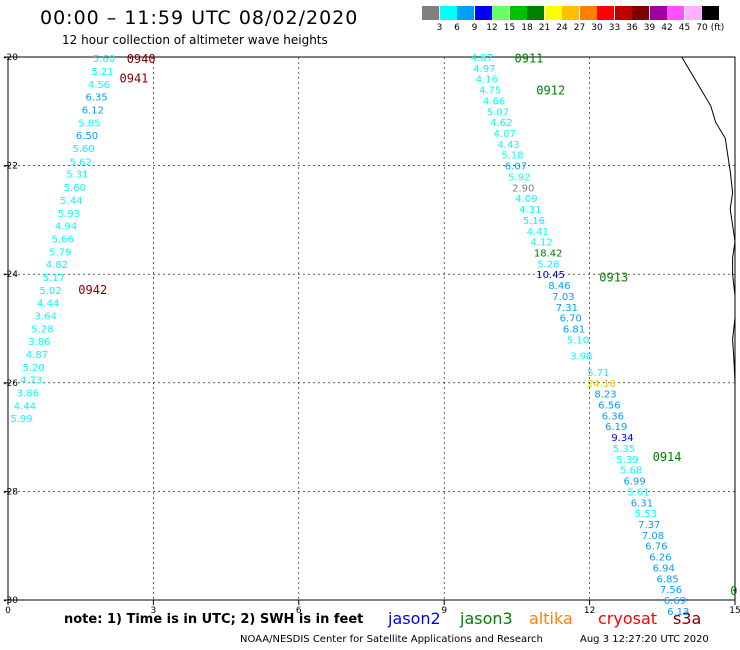 This screenshot has height=650, width=740. What do you see at coordinates (597, 28) in the screenshot?
I see `legend-label: 30` at bounding box center [597, 28].